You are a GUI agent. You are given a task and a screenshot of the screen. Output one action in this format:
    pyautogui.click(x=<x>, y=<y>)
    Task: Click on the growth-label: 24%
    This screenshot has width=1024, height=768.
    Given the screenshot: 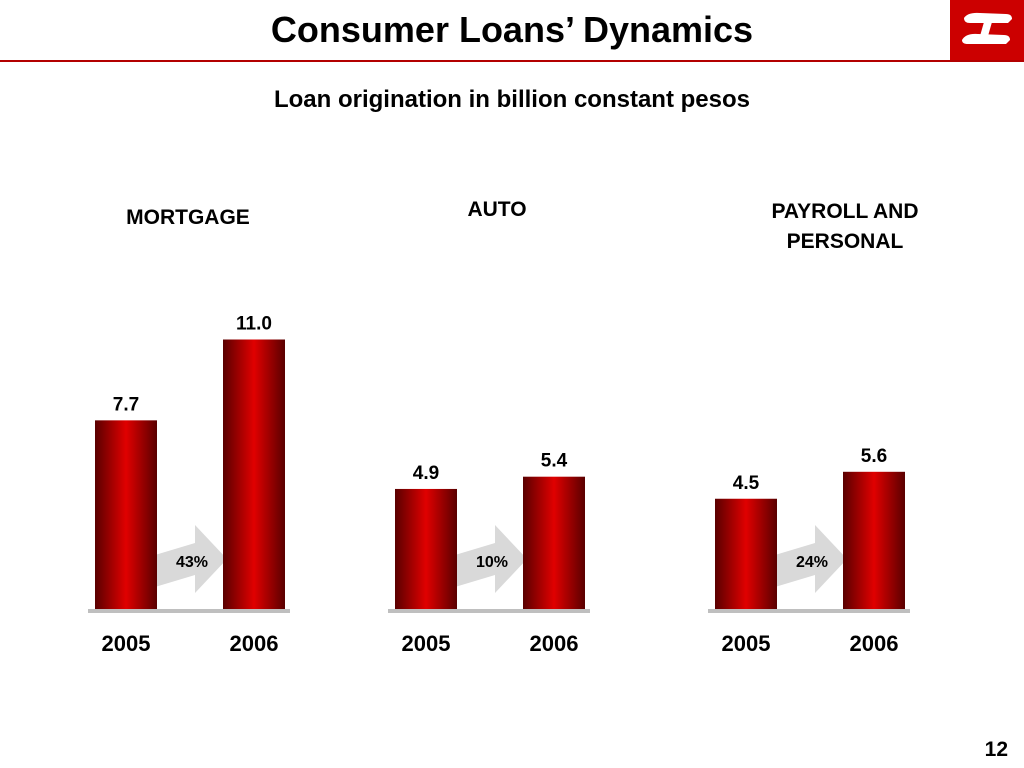 What is the action you would take?
    pyautogui.click(x=812, y=562)
    